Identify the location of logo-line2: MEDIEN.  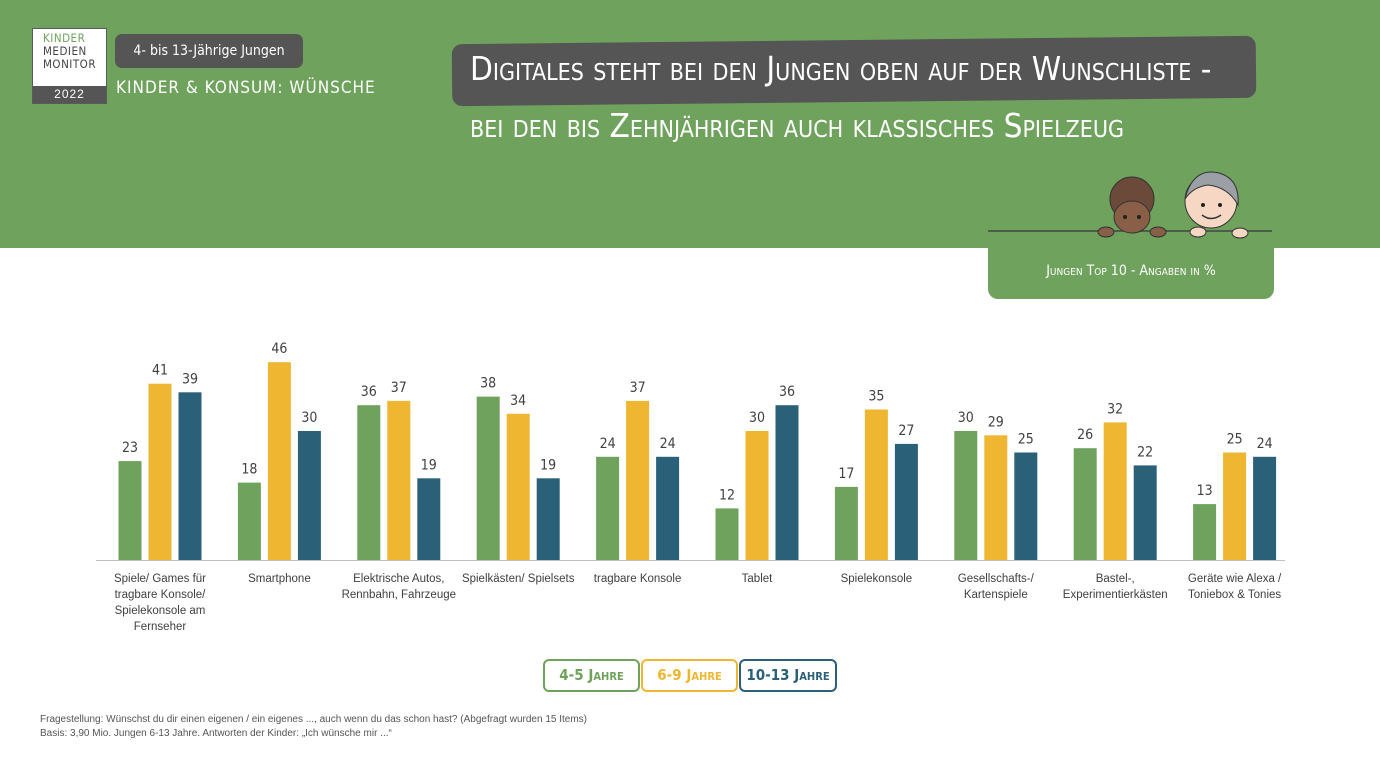
(65, 51).